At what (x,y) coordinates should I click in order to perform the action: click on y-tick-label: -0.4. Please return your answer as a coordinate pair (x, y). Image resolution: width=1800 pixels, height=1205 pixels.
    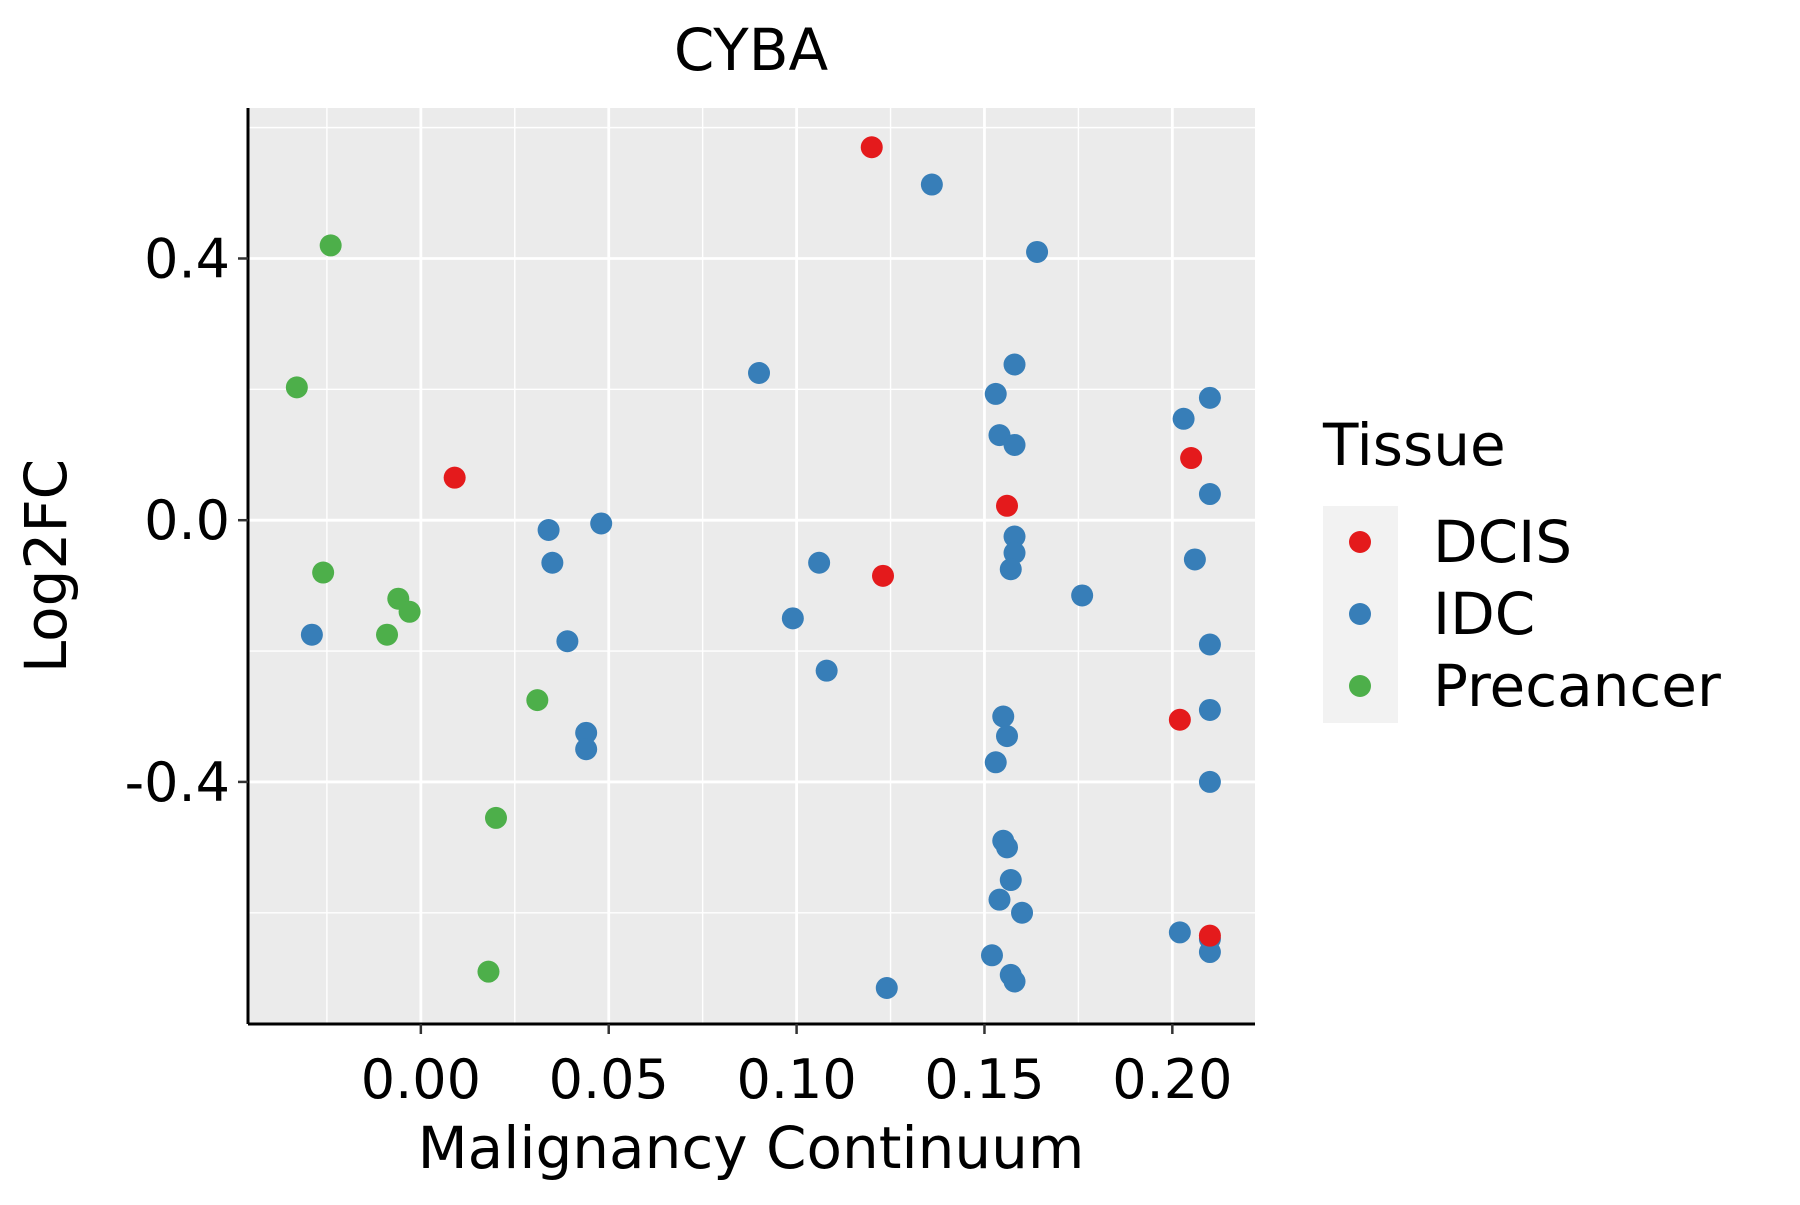
    Looking at the image, I should click on (177, 782).